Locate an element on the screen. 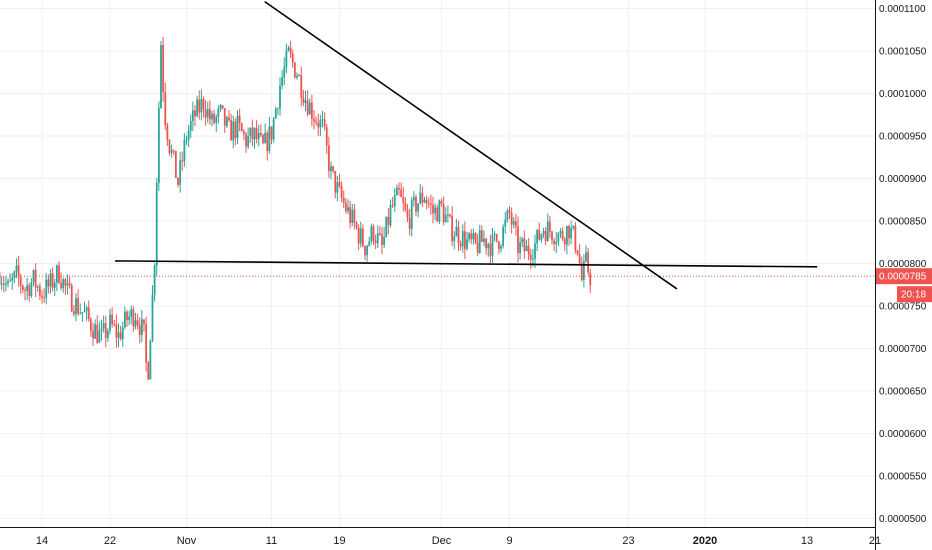 The width and height of the screenshot is (932, 550). countdown-tag is located at coordinates (914, 294).